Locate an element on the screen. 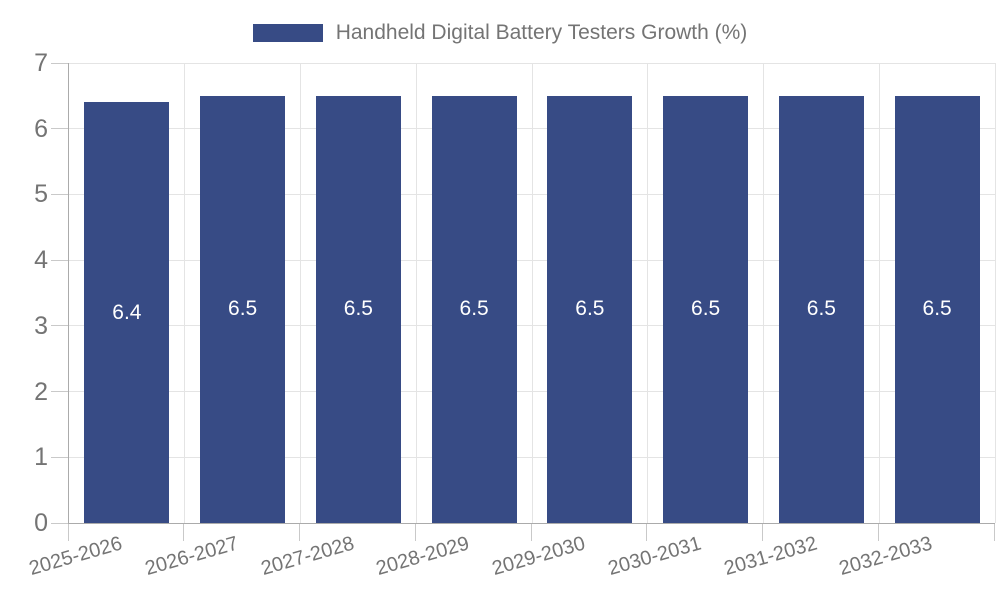 The height and width of the screenshot is (600, 1000). x-axis-label: 2025-2026 is located at coordinates (75, 556).